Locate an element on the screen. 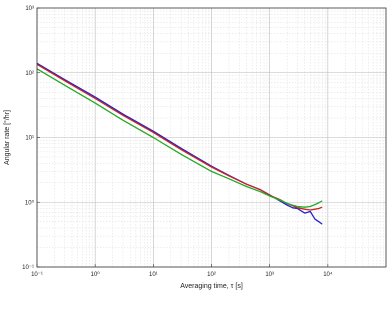  x-tick-label: 10⁻¹ is located at coordinates (37, 275).